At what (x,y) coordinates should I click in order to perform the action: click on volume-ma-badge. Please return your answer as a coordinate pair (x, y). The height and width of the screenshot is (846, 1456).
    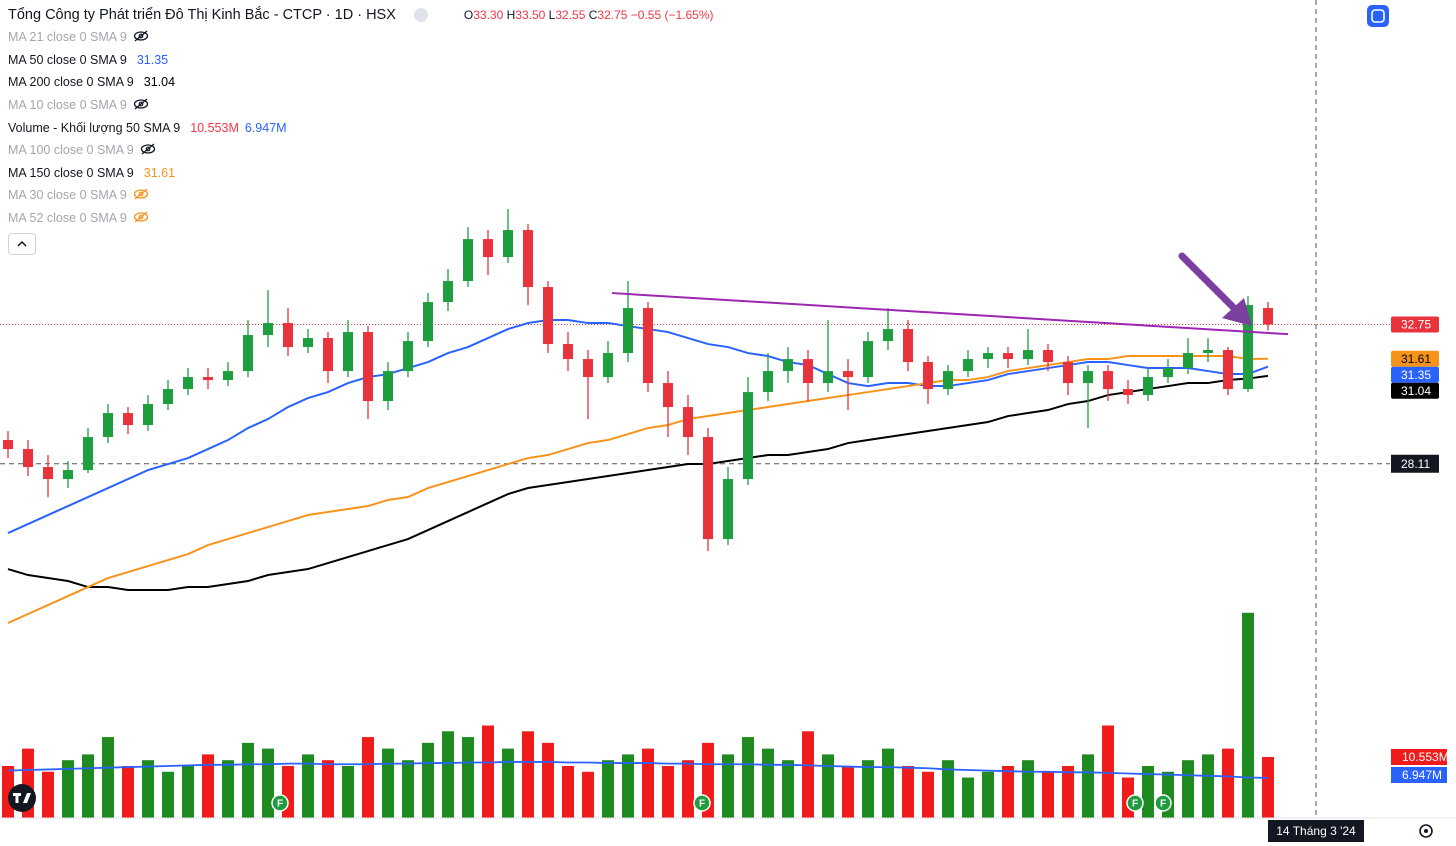
    Looking at the image, I should click on (1419, 774).